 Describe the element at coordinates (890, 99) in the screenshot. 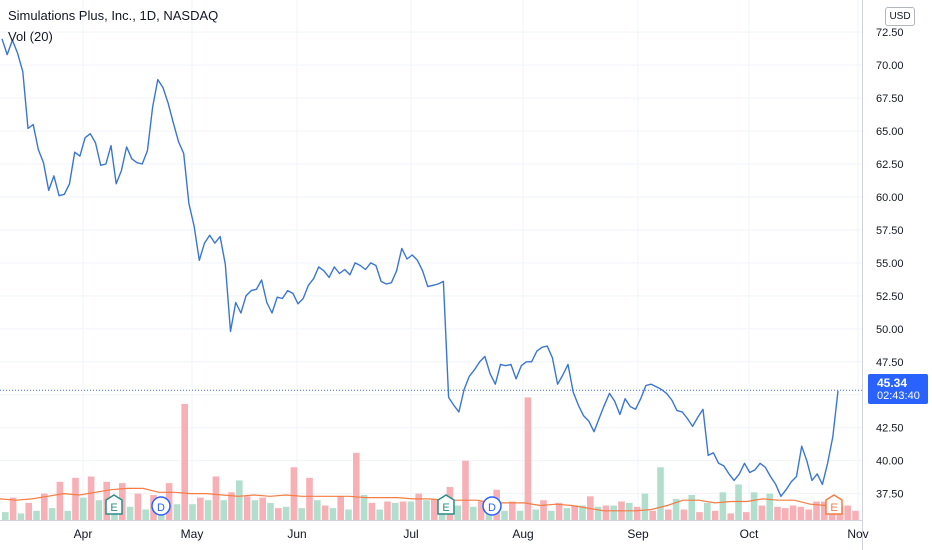

I see `y-tick-label: 67.50` at that location.